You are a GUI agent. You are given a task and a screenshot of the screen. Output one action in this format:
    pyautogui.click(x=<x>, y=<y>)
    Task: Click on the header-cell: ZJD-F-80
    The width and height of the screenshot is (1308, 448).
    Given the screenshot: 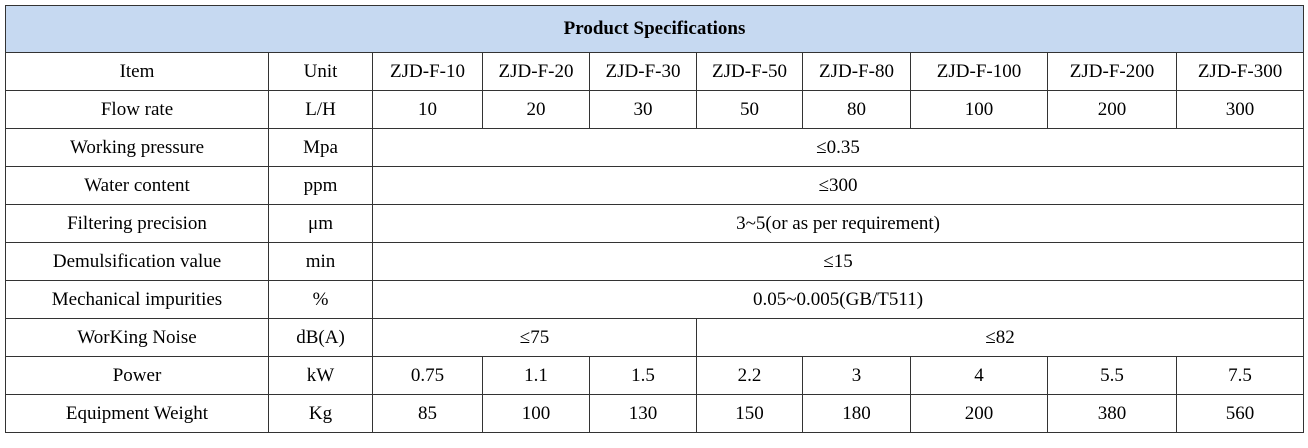 What is the action you would take?
    pyautogui.click(x=856, y=71)
    